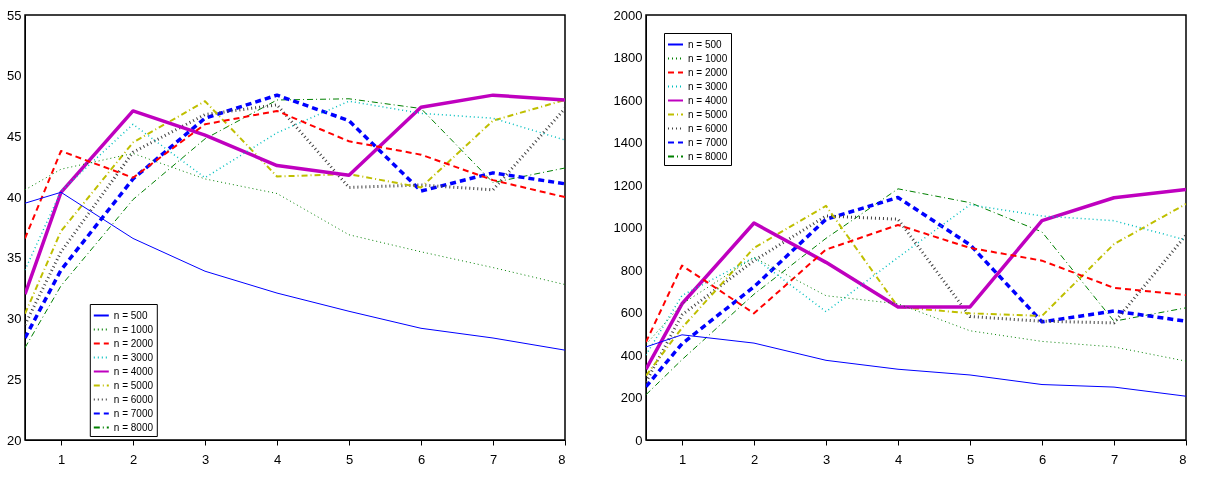 The width and height of the screenshot is (1231, 484). Describe the element at coordinates (14, 197) in the screenshot. I see `y-tick-label: 40` at that location.